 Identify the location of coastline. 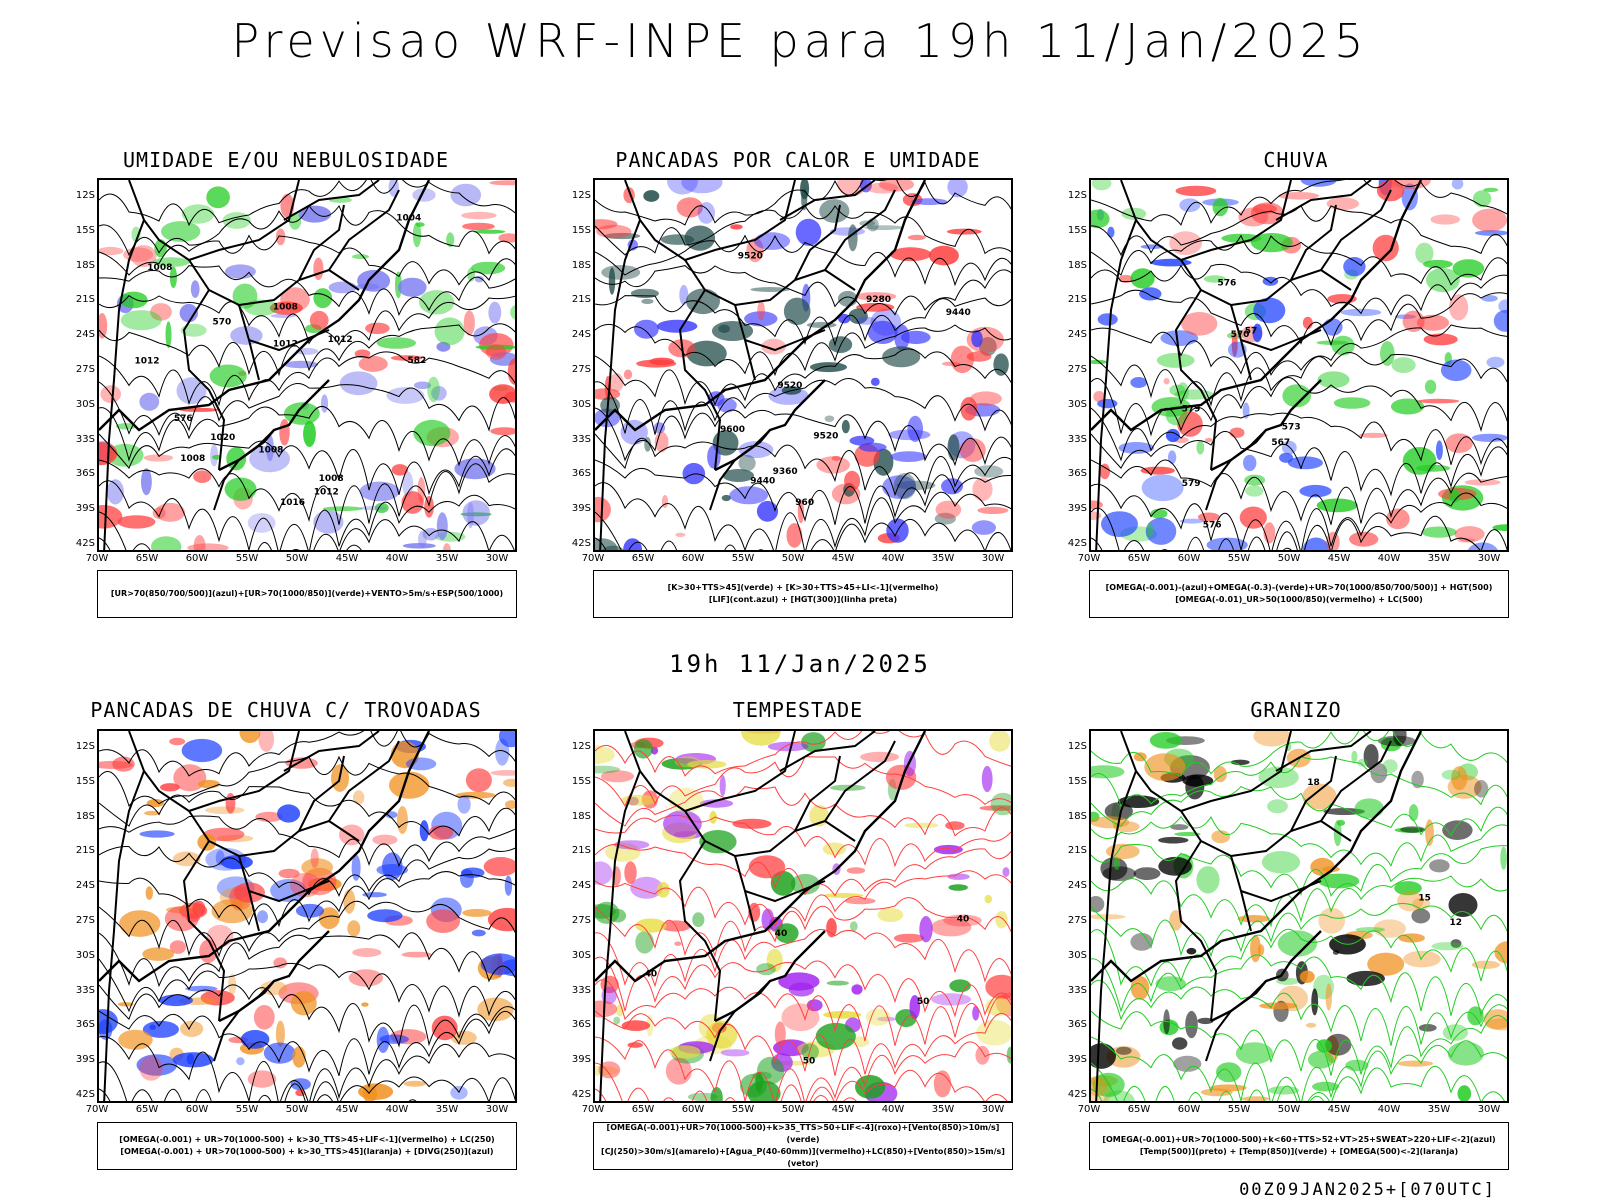
(265, 857).